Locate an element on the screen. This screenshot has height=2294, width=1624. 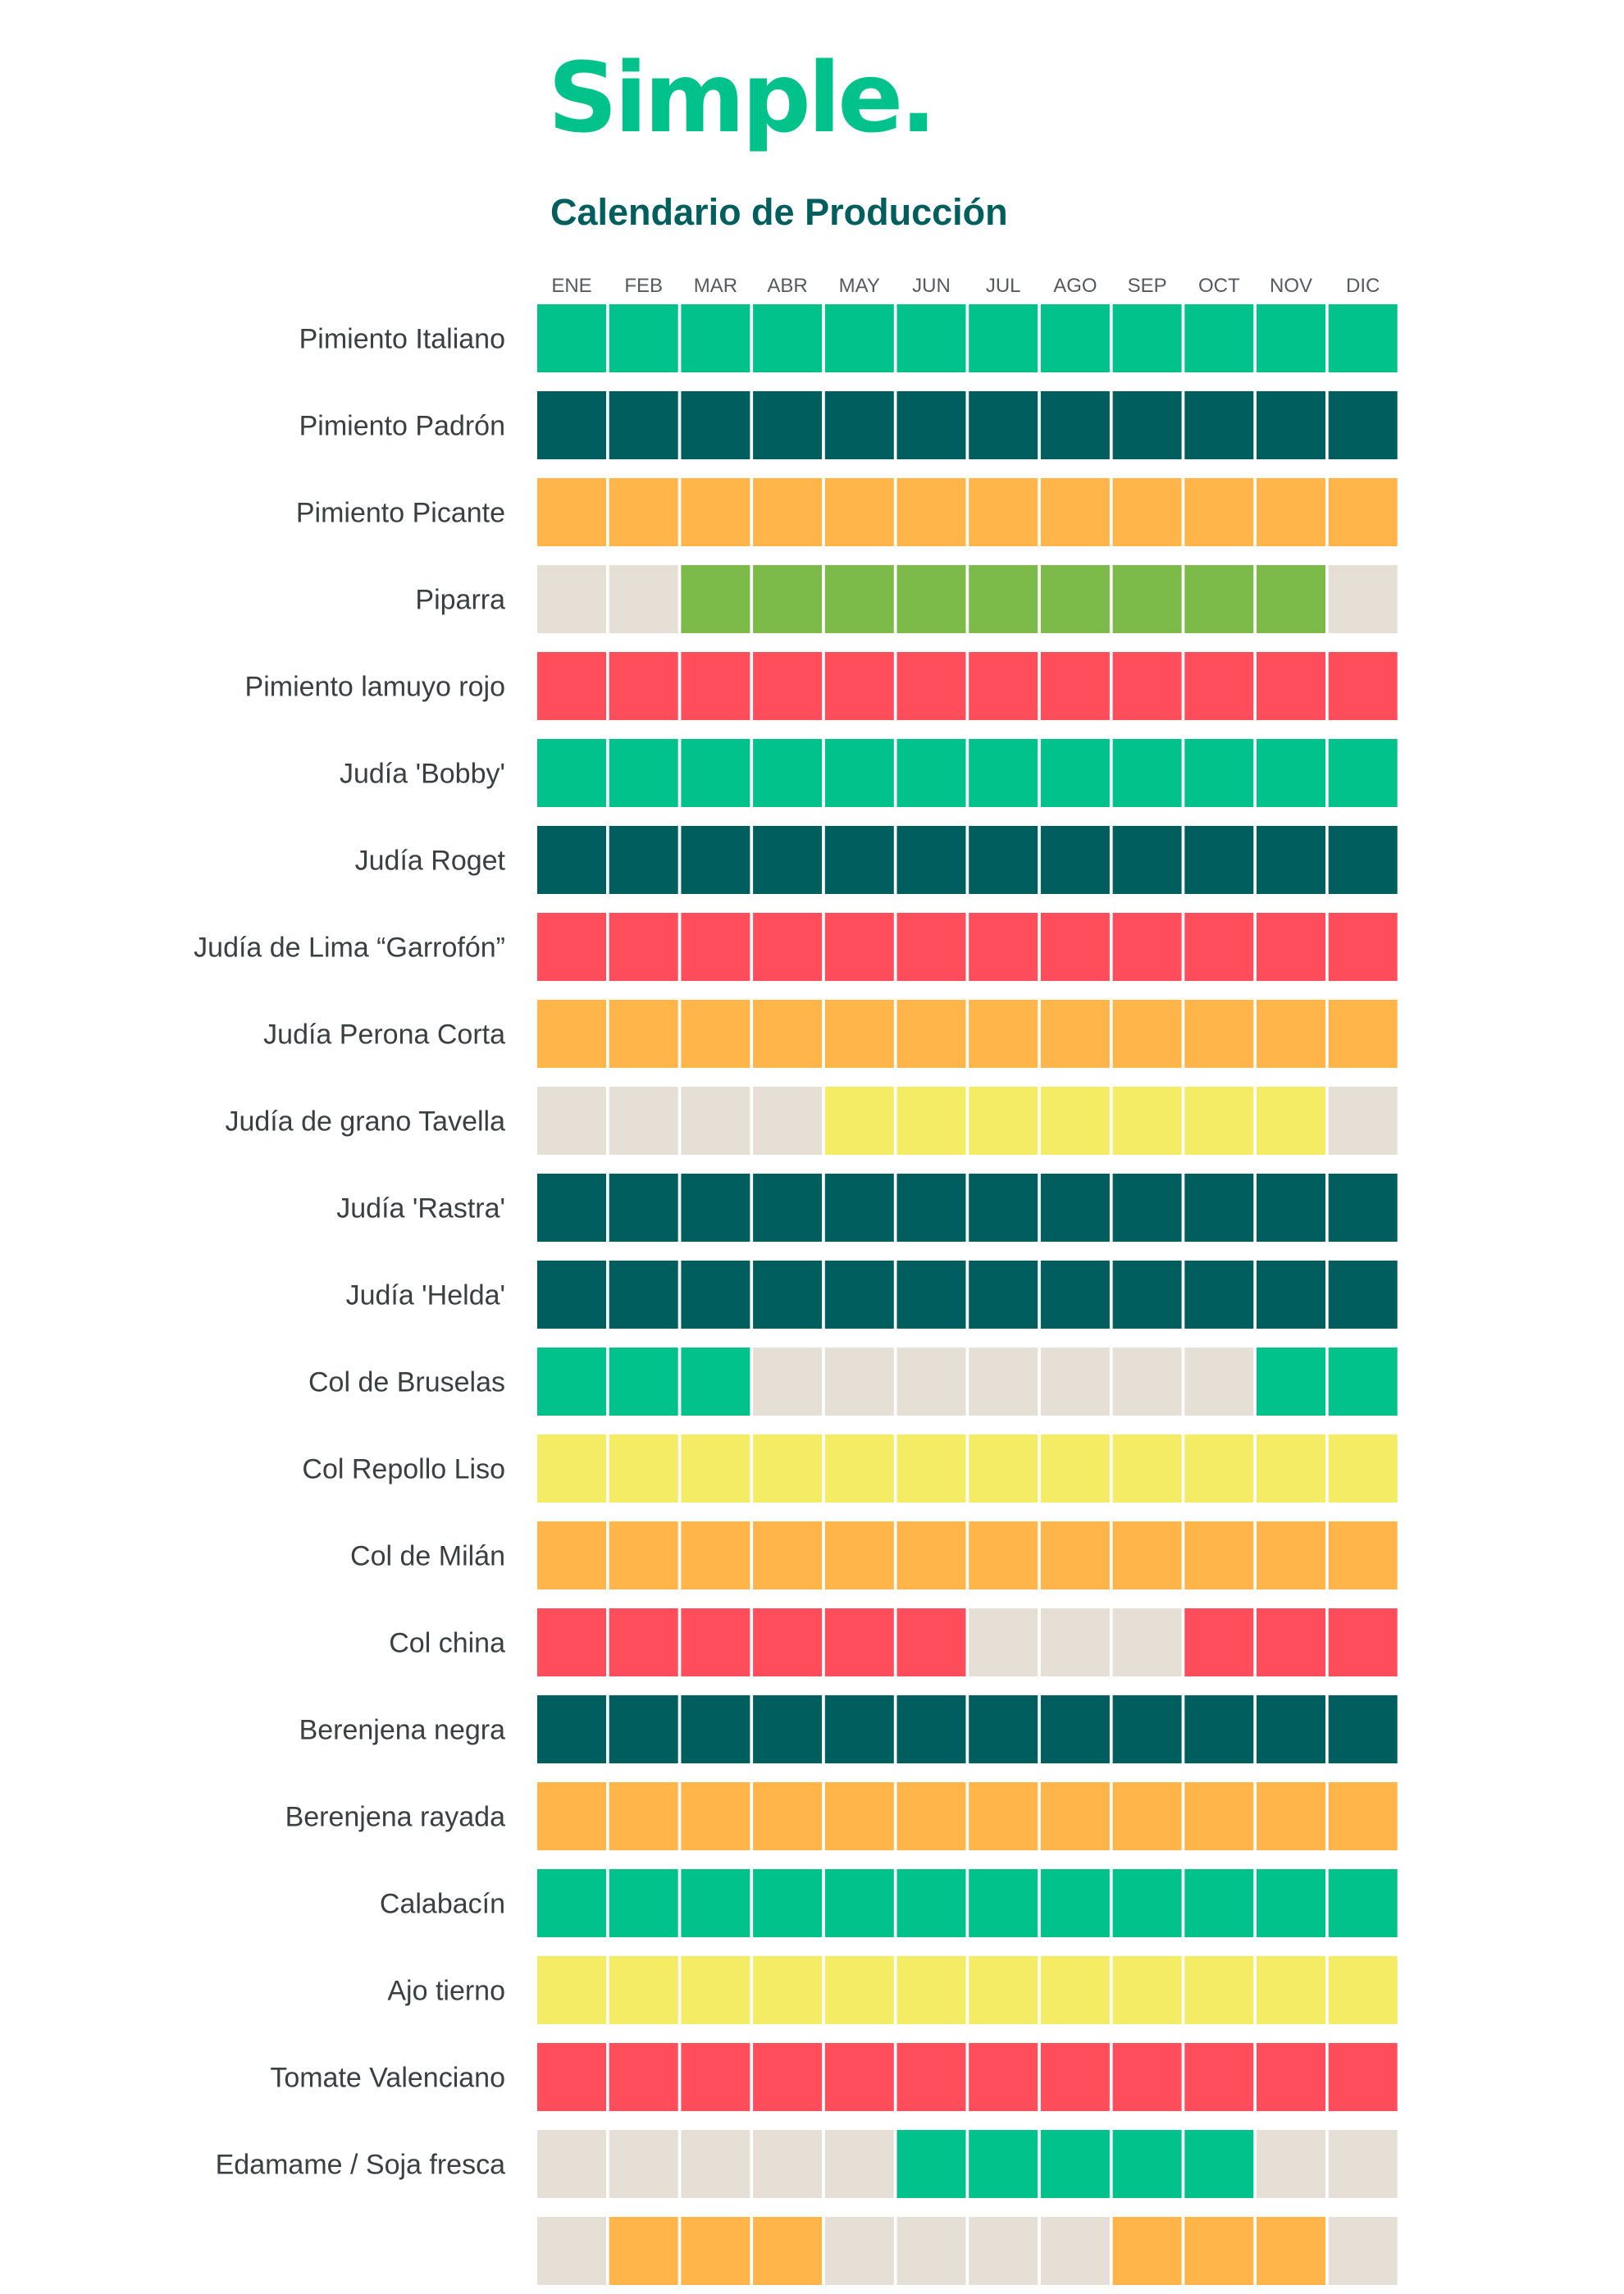
month-label-ago: AGO is located at coordinates (1075, 286).